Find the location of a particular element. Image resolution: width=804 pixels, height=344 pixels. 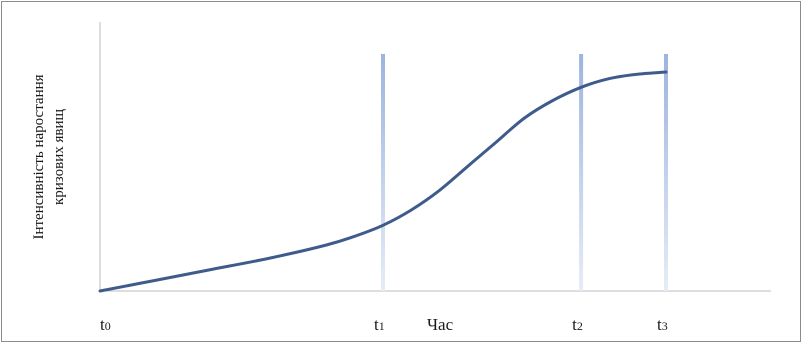

marker-labels: t0 t1 t2 t3 is located at coordinates (384, 324).